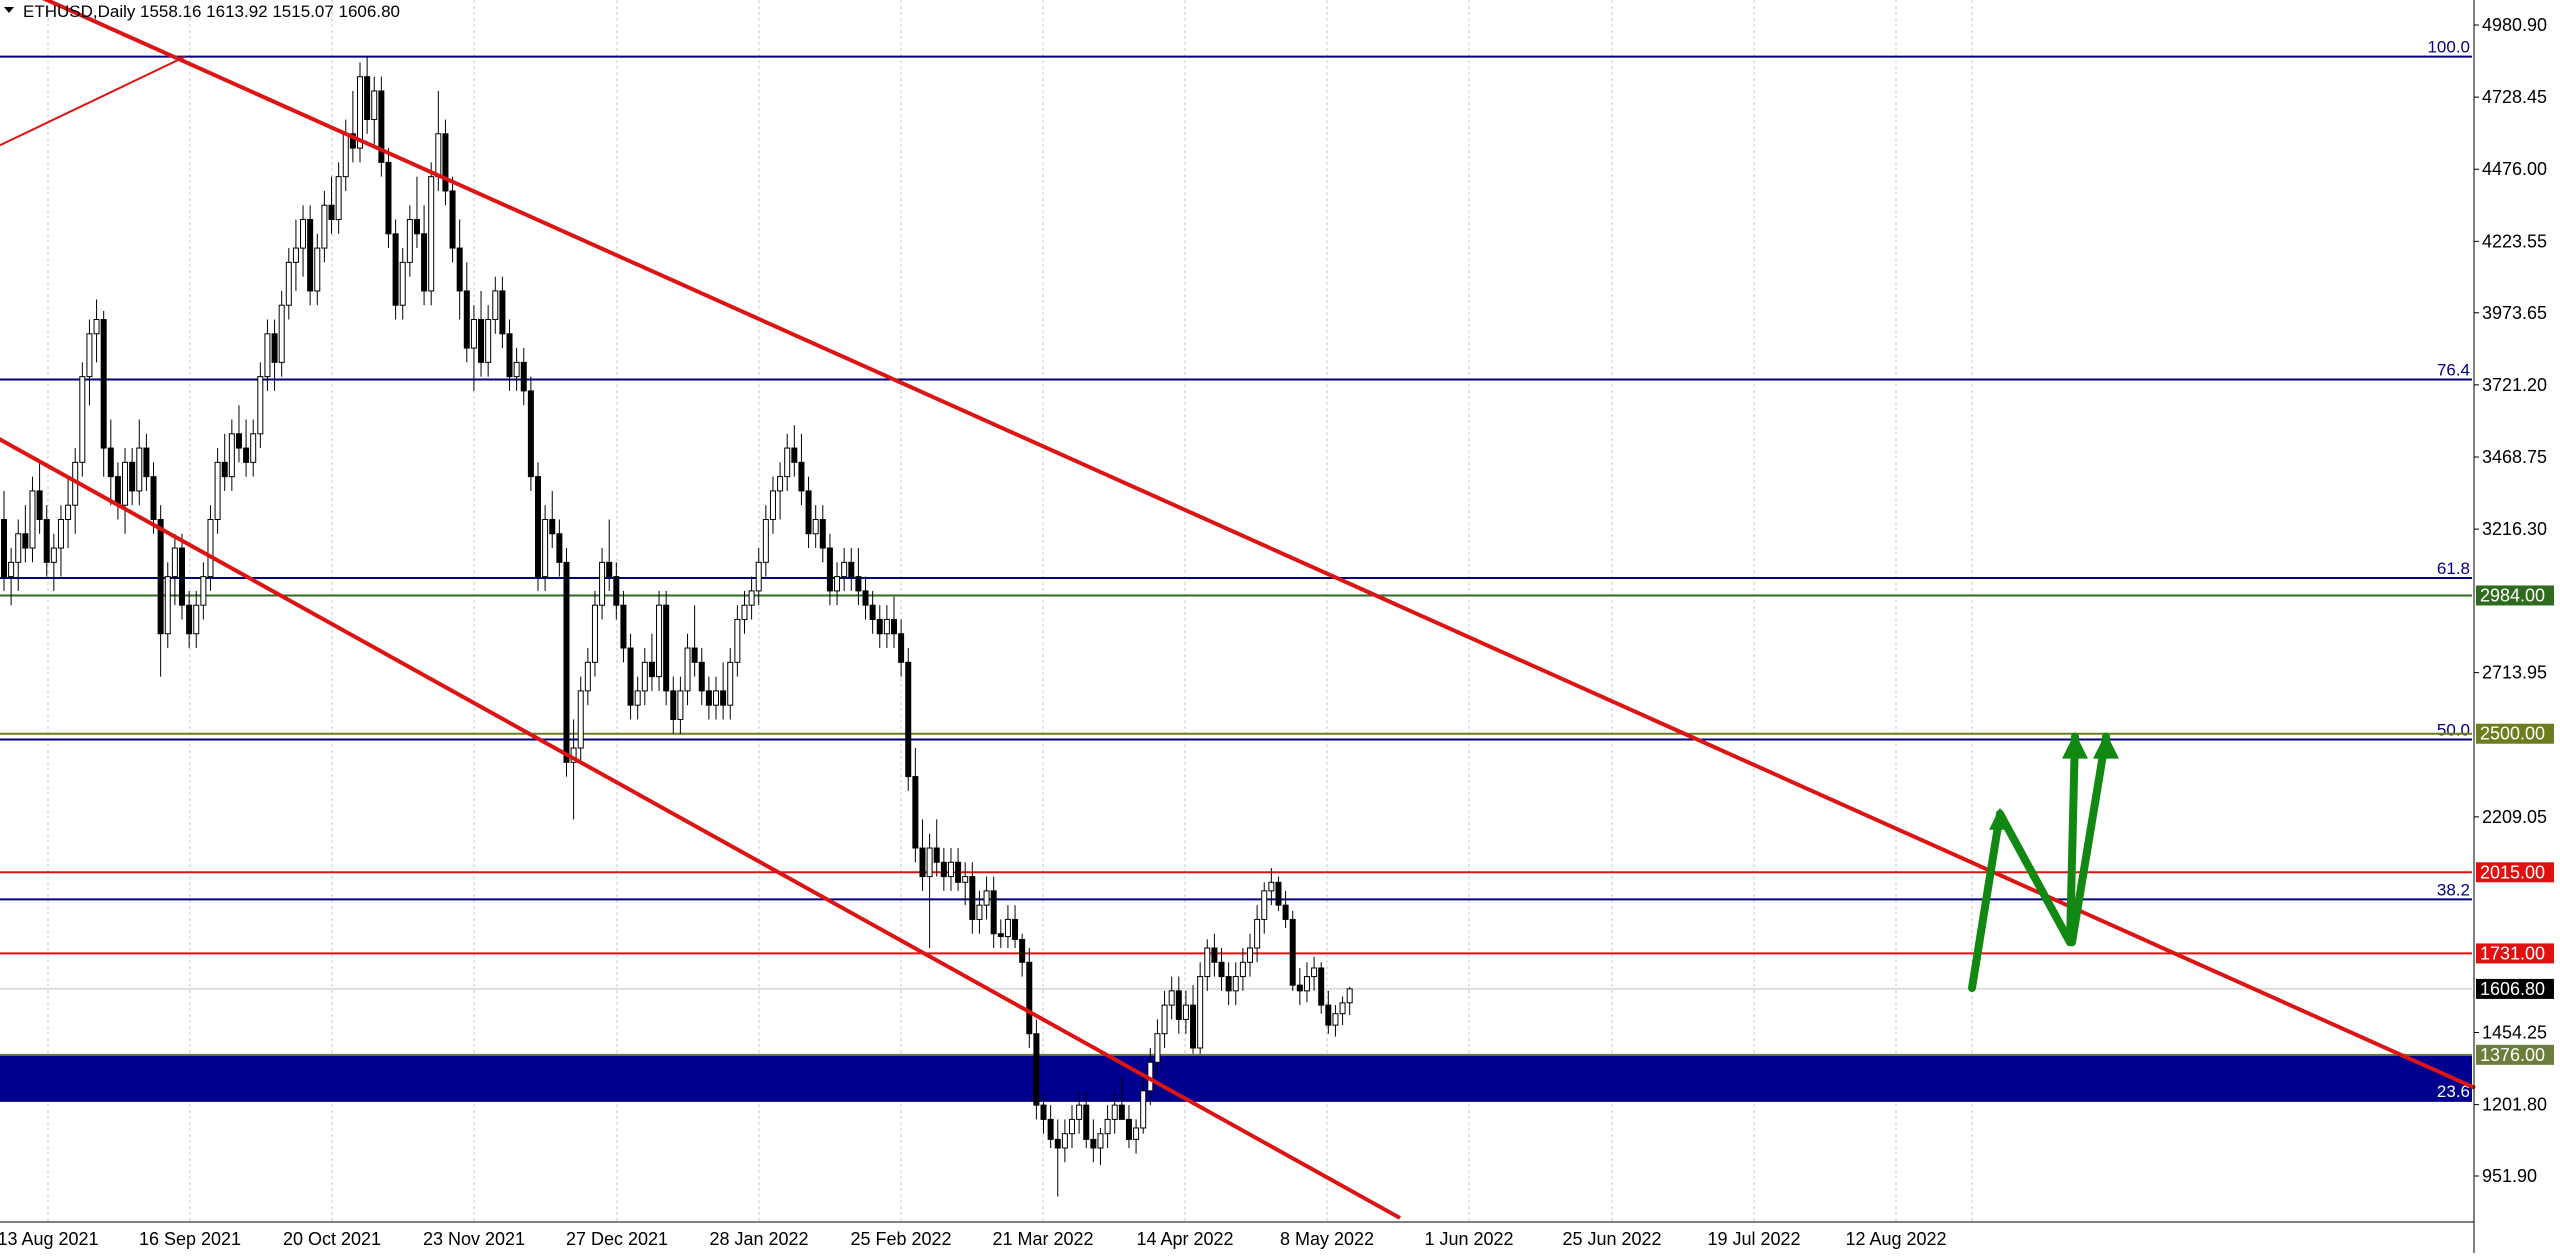 The width and height of the screenshot is (2560, 1258). What do you see at coordinates (93, 101) in the screenshot?
I see `trend-line-early-trend` at bounding box center [93, 101].